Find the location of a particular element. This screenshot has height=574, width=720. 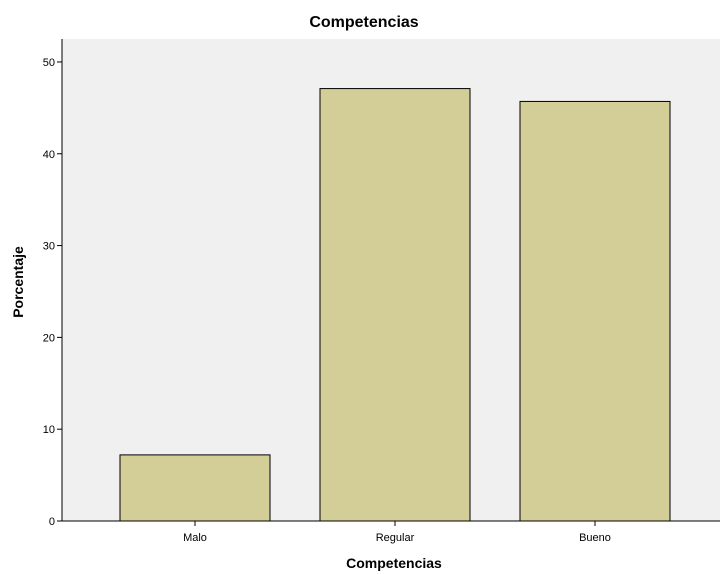

y-ticks-group: 0 10 20 30 40 50 is located at coordinates (52, 292).